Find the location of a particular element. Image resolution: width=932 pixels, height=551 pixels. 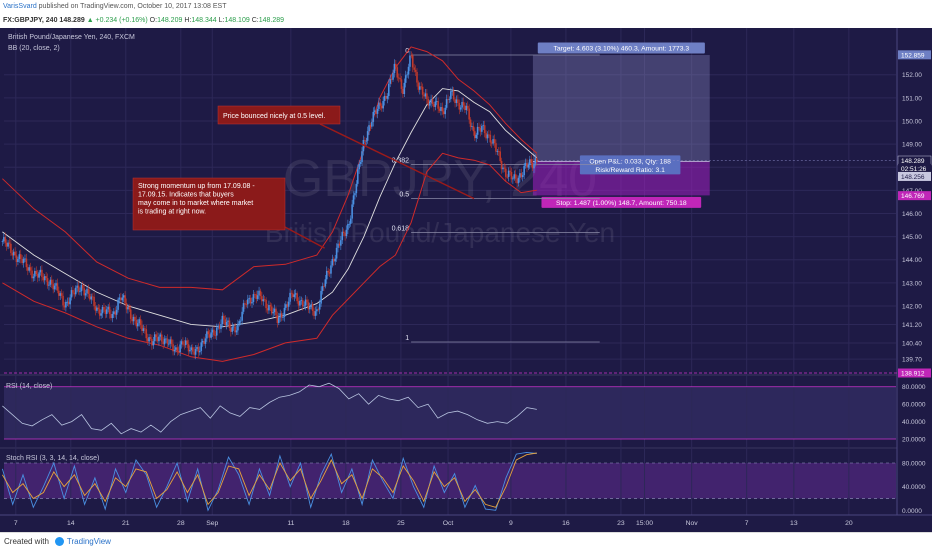

fib-level-label: 0.382 is located at coordinates (401, 161).